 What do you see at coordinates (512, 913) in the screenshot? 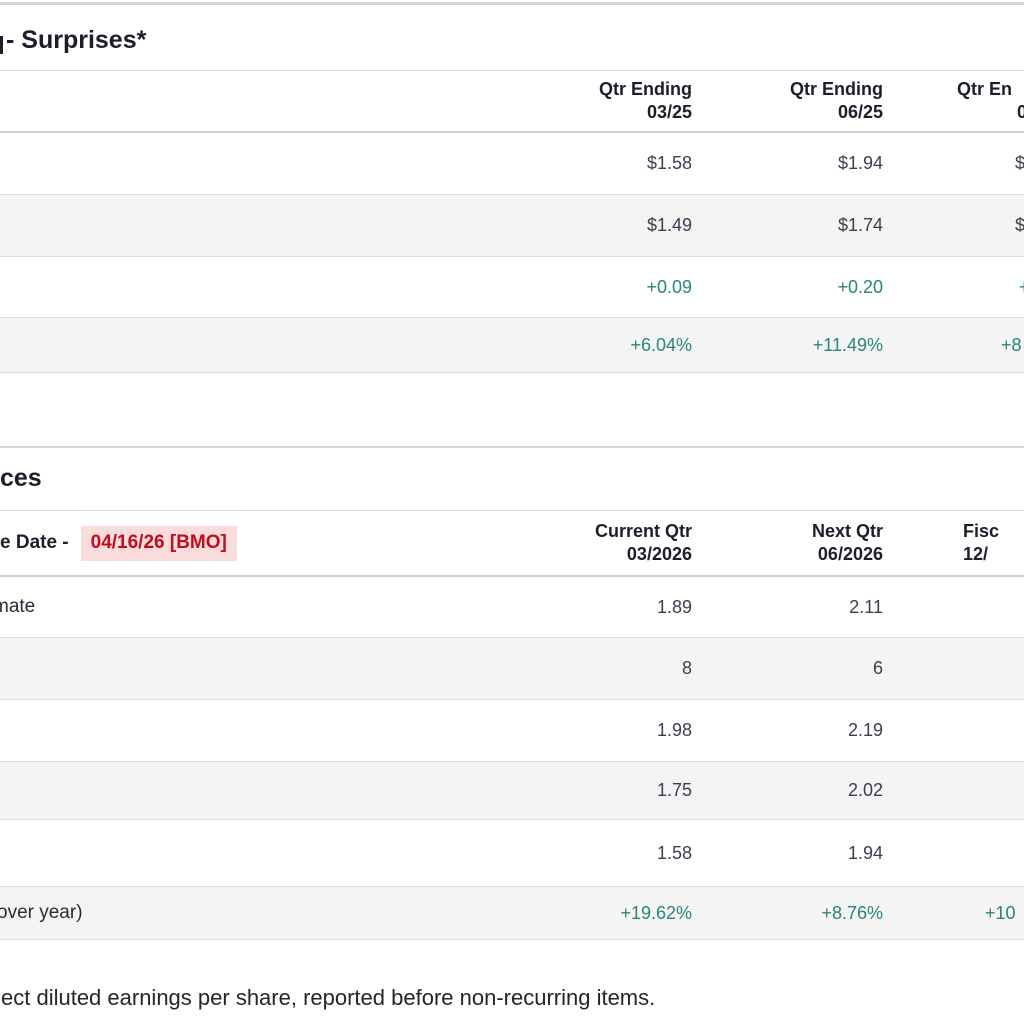
I see `table-row: over year) +19.62% +8.76% +10` at bounding box center [512, 913].